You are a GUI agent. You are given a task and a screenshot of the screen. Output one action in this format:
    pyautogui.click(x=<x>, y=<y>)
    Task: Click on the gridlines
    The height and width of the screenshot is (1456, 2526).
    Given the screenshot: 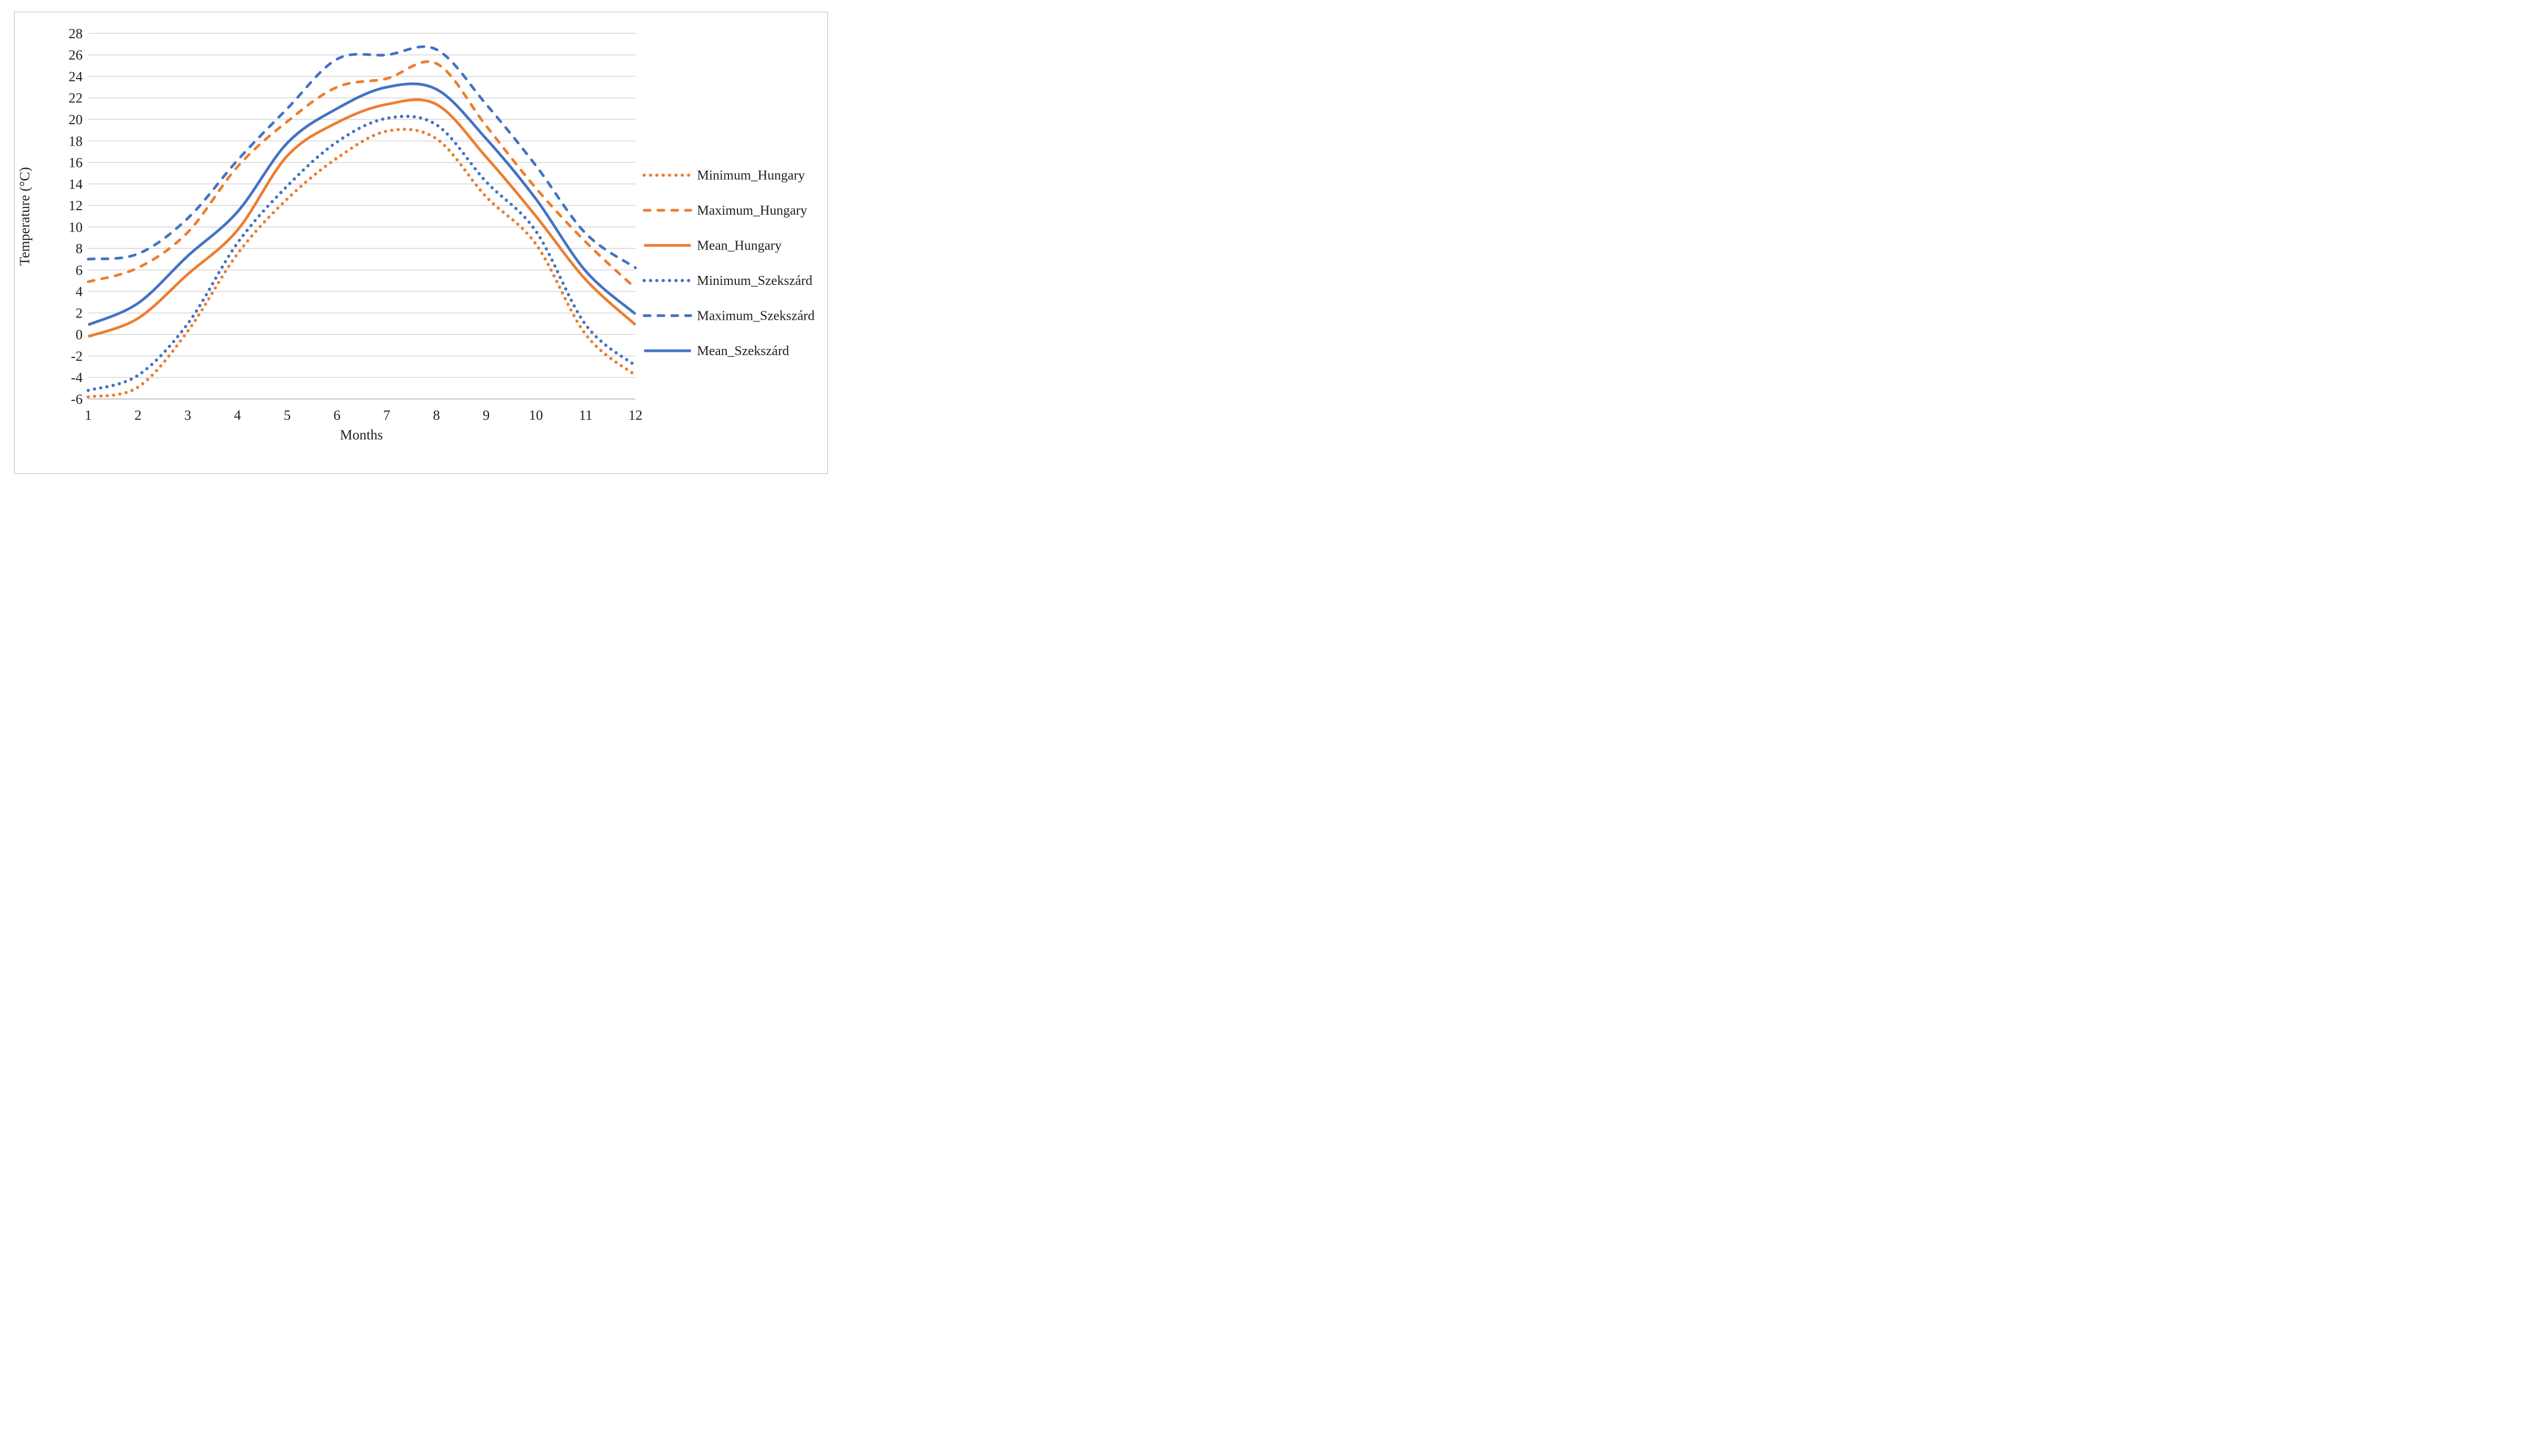 What is the action you would take?
    pyautogui.click(x=362, y=216)
    